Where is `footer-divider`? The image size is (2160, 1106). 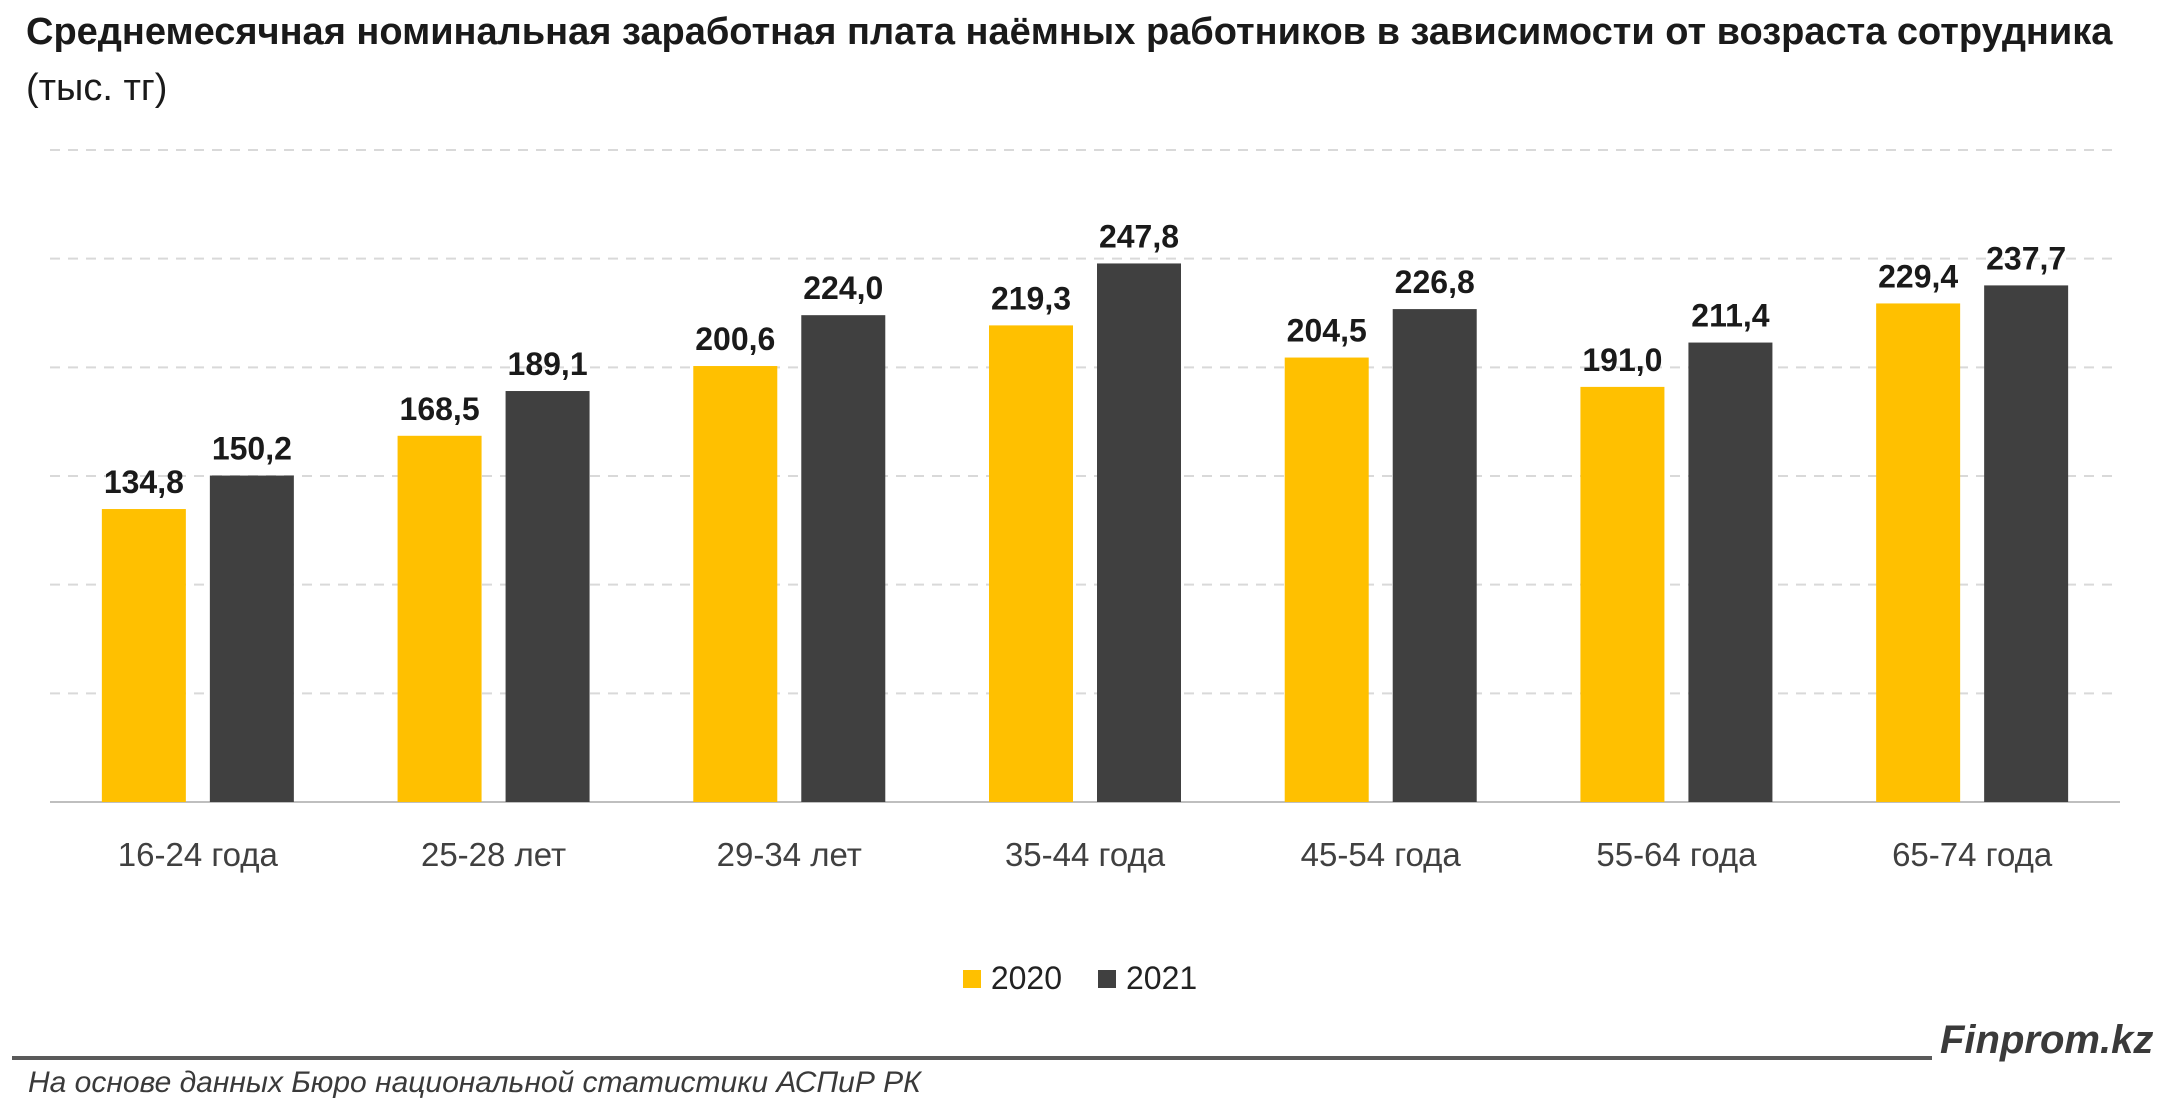 footer-divider is located at coordinates (972, 1058).